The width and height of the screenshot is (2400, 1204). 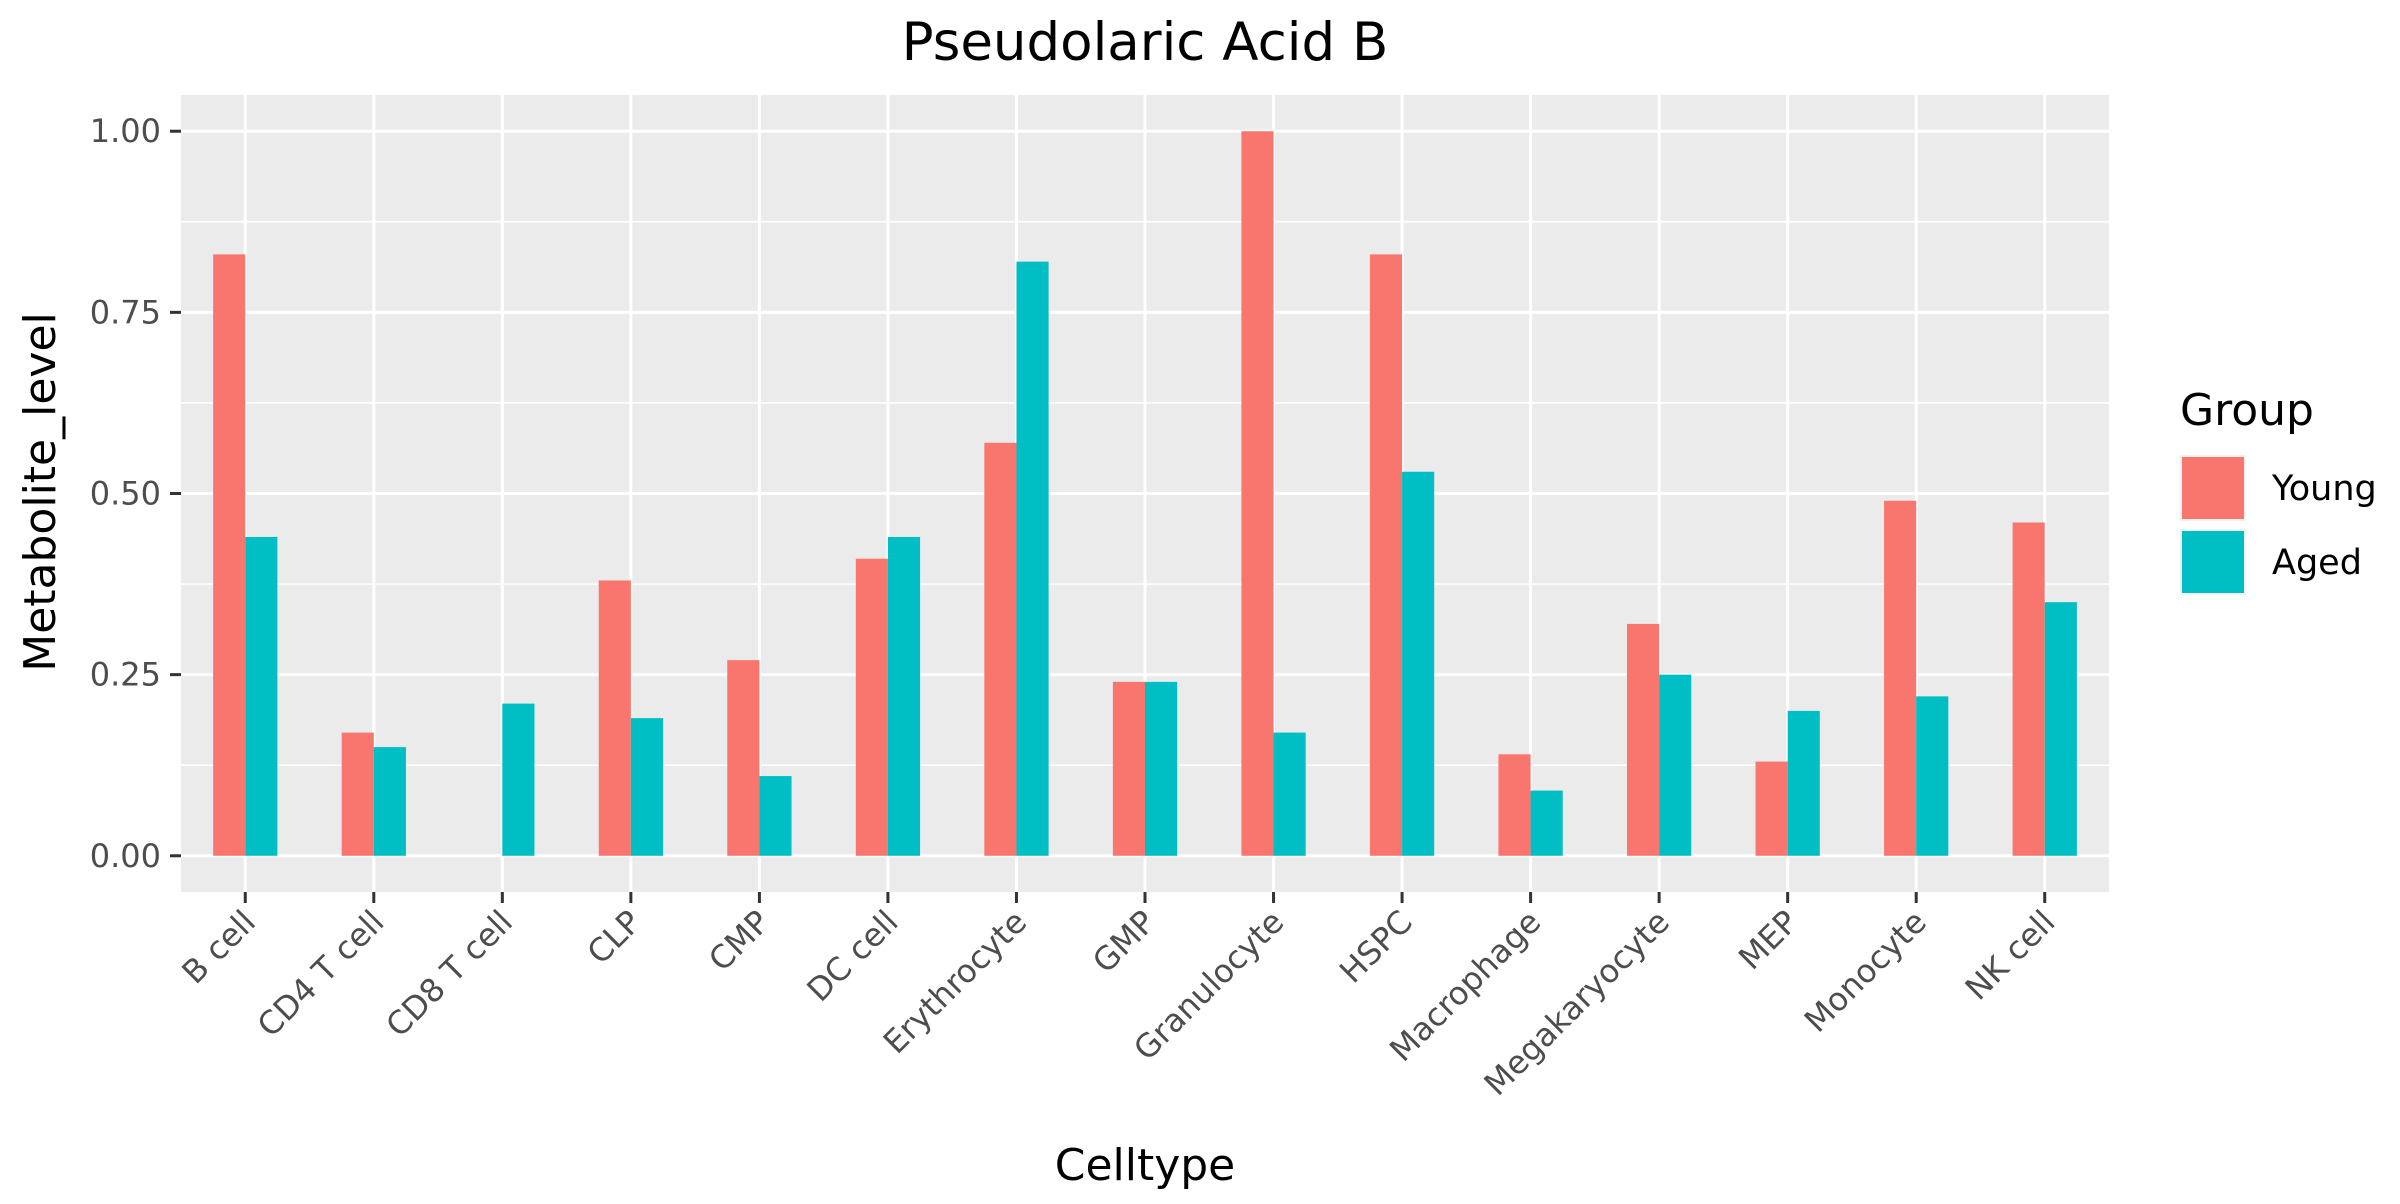 I want to click on x-tick-label: Monocyte, so click(x=1865, y=971).